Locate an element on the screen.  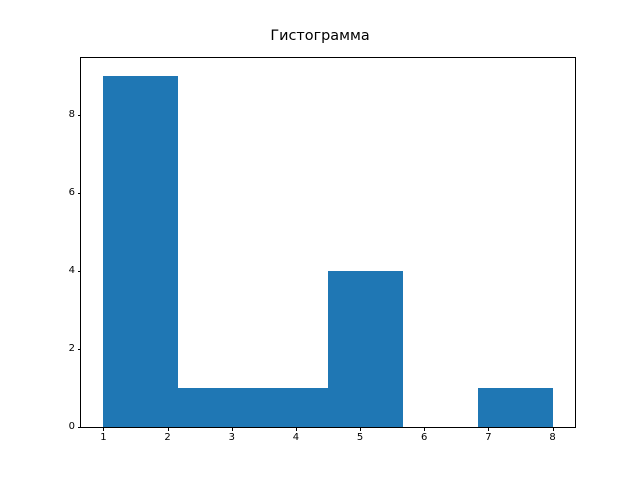
x-axis-tick-label: 8 is located at coordinates (552, 437).